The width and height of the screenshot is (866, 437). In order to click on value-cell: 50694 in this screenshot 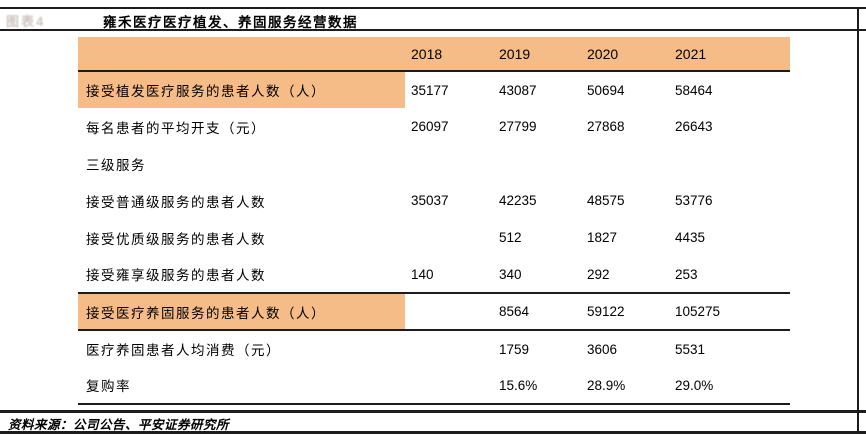, I will do `click(606, 90)`.